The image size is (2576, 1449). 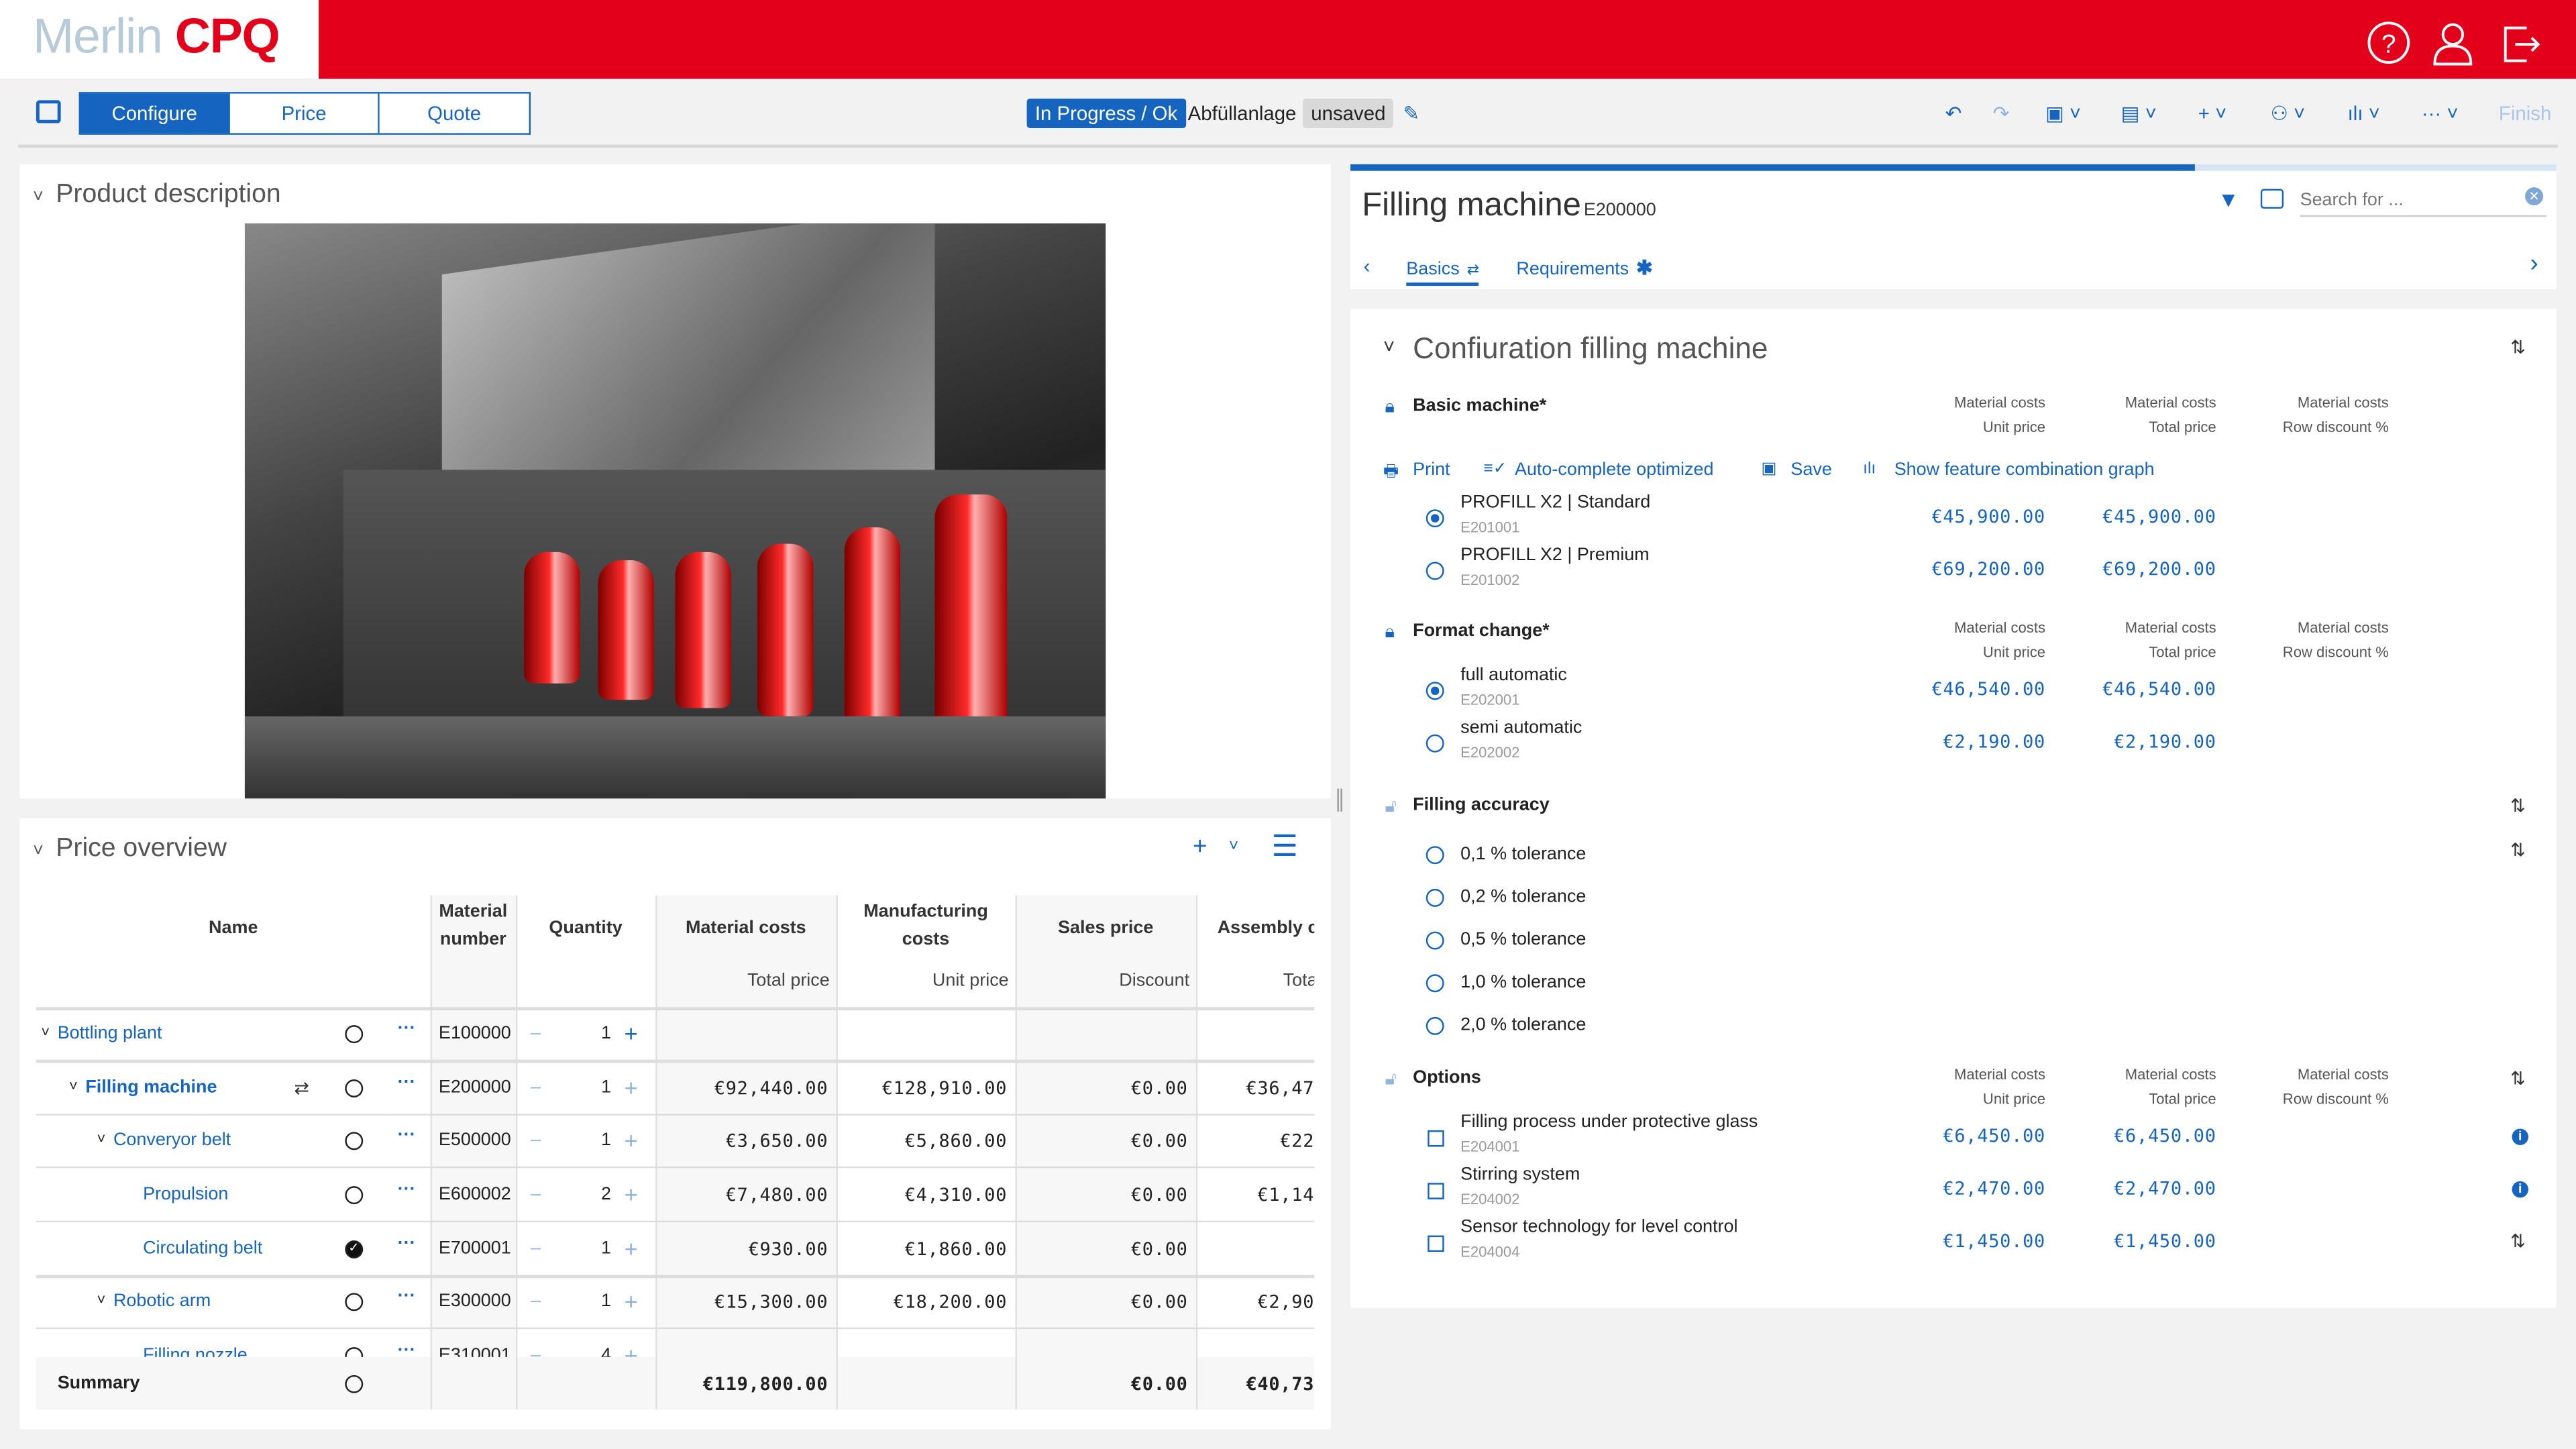 What do you see at coordinates (1523, 854) in the screenshot?
I see `option-label: 0,1 % tolerance` at bounding box center [1523, 854].